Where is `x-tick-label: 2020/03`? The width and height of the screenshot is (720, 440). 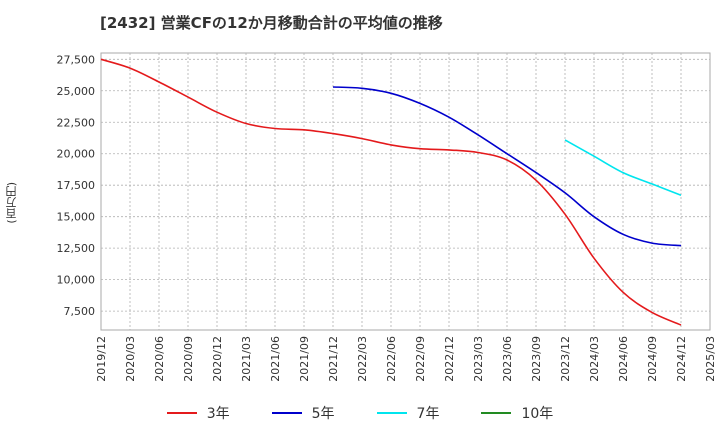
x-tick-label: 2020/03 is located at coordinates (130, 359).